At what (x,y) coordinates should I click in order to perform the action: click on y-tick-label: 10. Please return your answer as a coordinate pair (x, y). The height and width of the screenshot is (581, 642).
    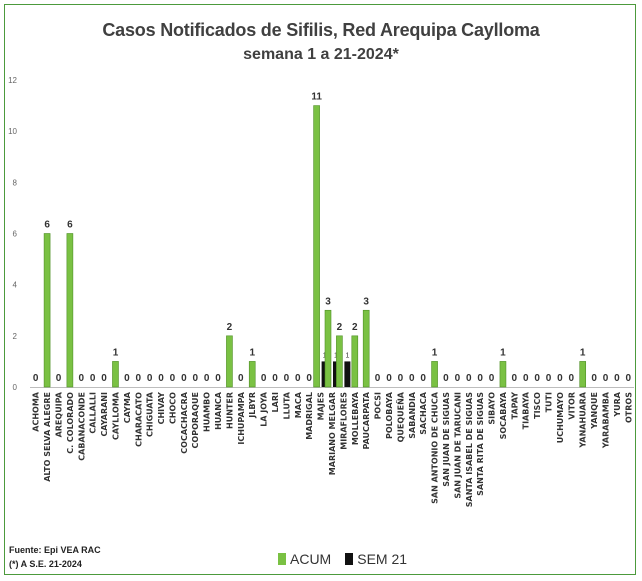
    Looking at the image, I should click on (12, 131).